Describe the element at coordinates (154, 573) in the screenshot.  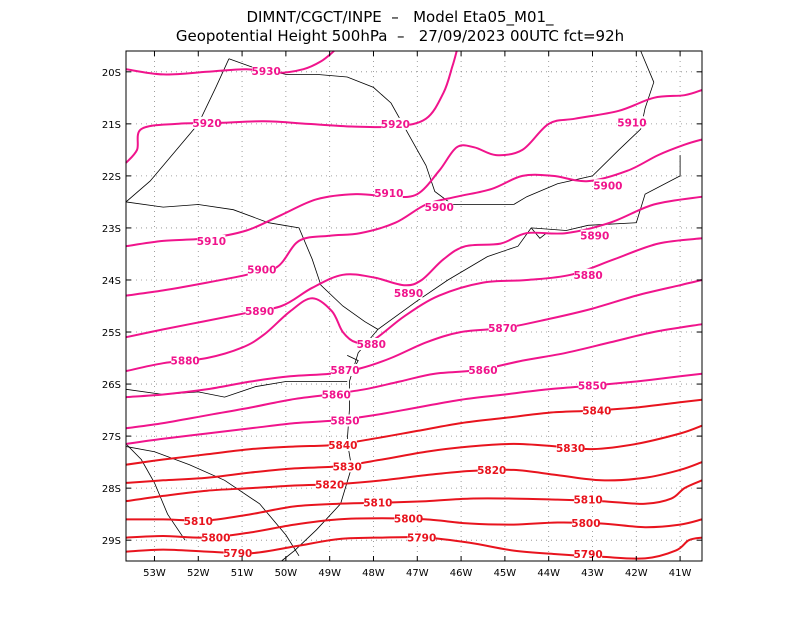
I see `lon-label: 53W` at that location.